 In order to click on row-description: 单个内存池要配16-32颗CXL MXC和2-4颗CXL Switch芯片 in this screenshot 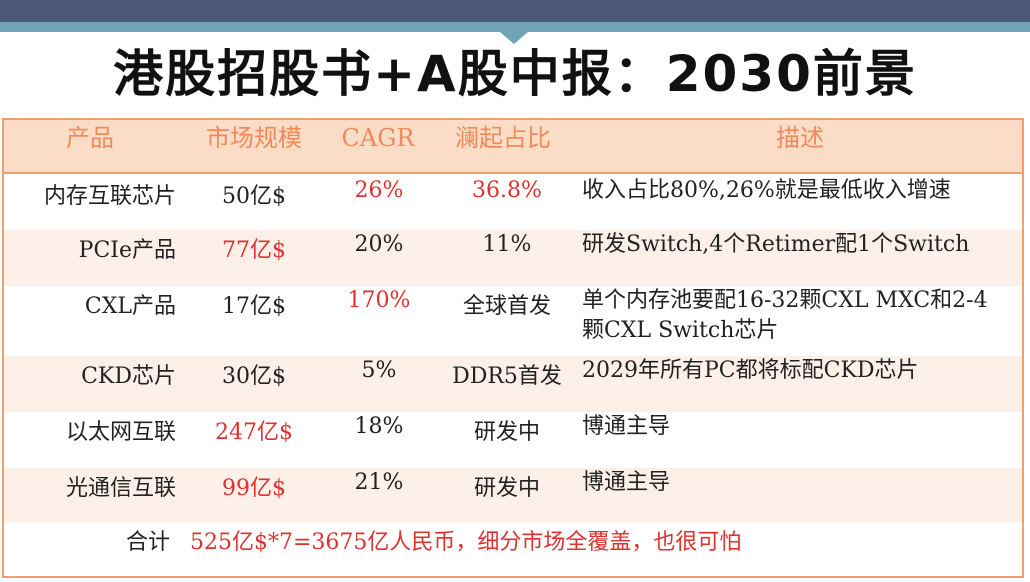, I will do `click(785, 315)`.